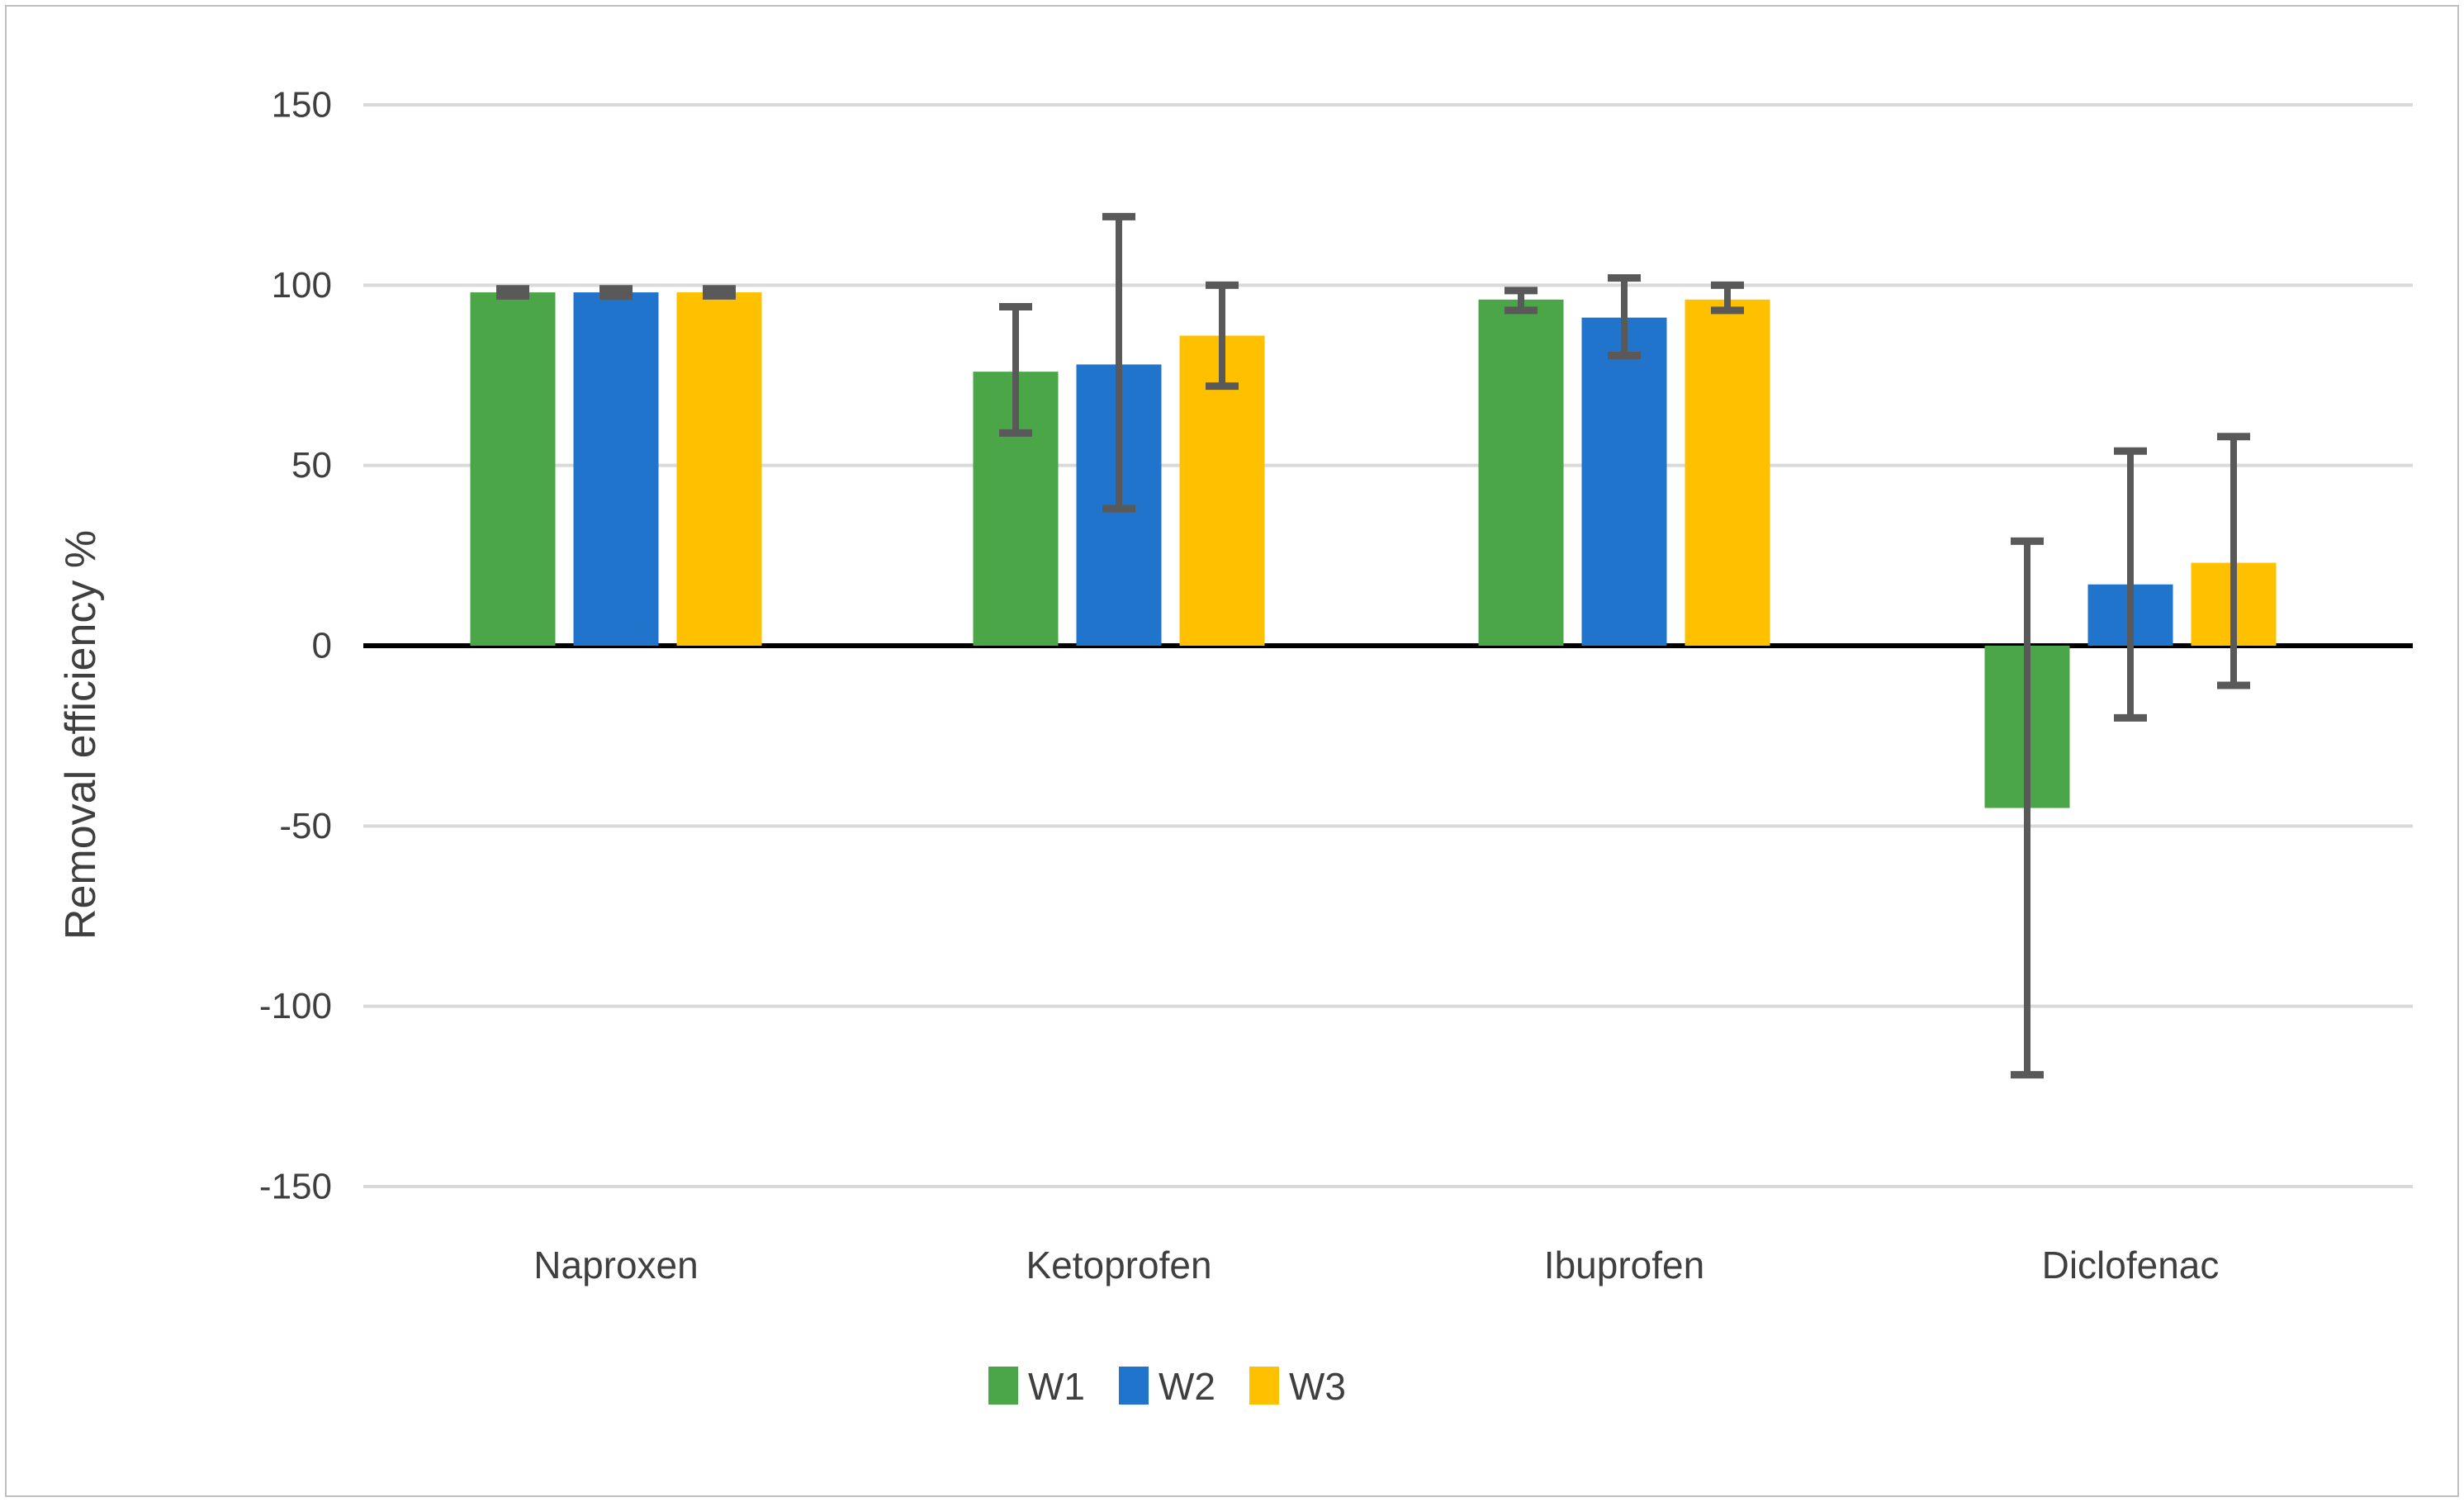 Image resolution: width=2464 pixels, height=1502 pixels. Describe the element at coordinates (2234, 561) in the screenshot. I see `errorbar-w3-diclofenac` at that location.